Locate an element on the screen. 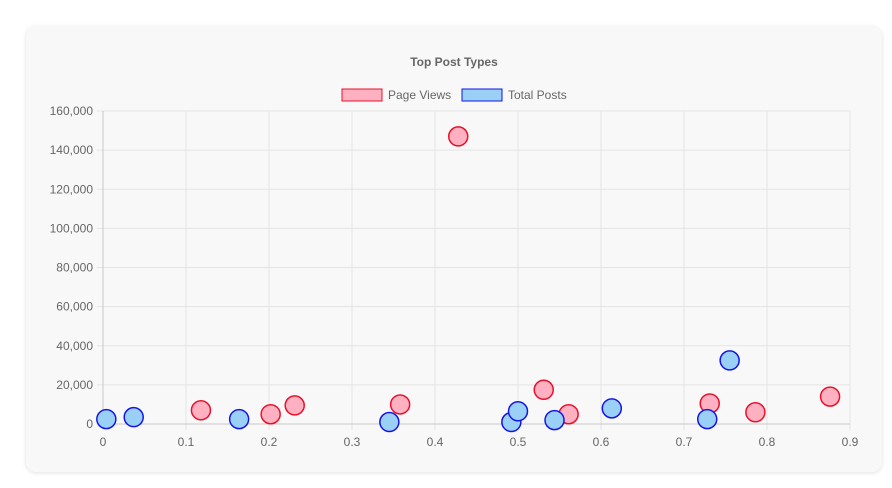 The height and width of the screenshot is (488, 892). y-tick-label: 60,000 is located at coordinates (74, 307).